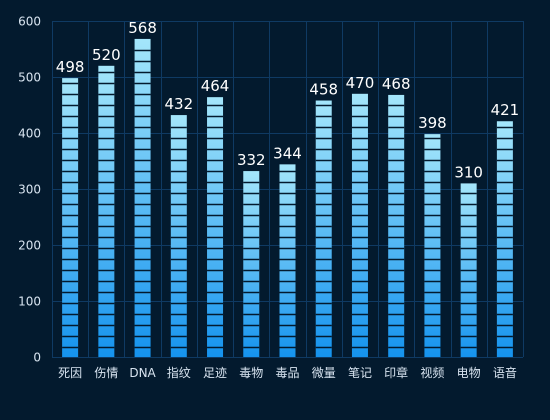 The width and height of the screenshot is (550, 420). I want to click on x-tick-label: DNA, so click(142, 373).